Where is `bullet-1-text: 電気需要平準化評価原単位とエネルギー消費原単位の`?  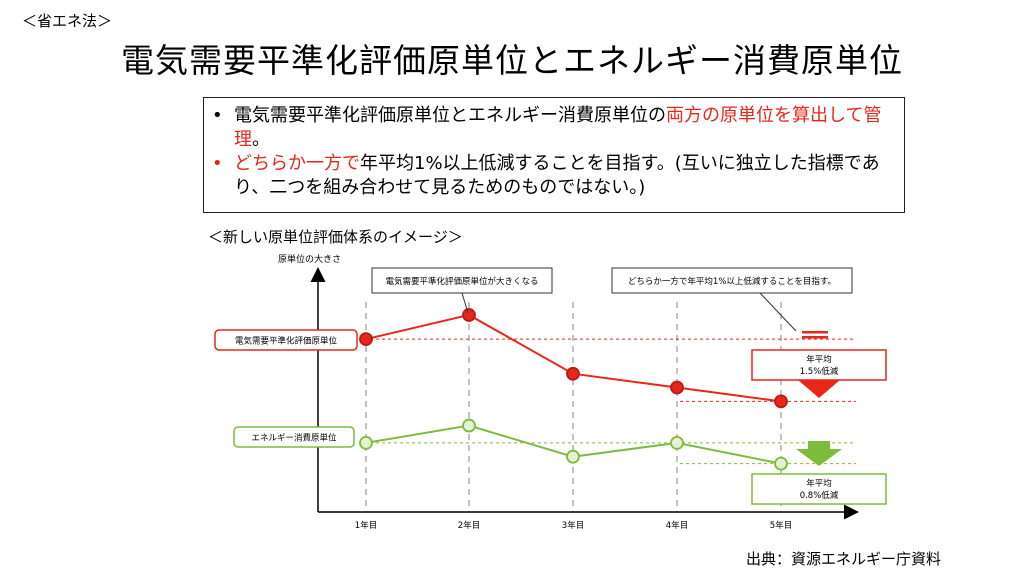 bullet-1-text: 電気需要平準化評価原単位とエネルギー消費原単位の is located at coordinates (450, 115).